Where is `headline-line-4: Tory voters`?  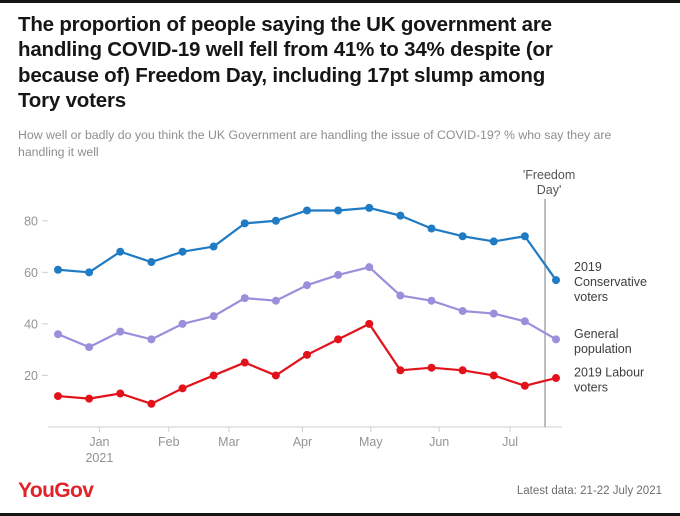 headline-line-4: Tory voters is located at coordinates (72, 101).